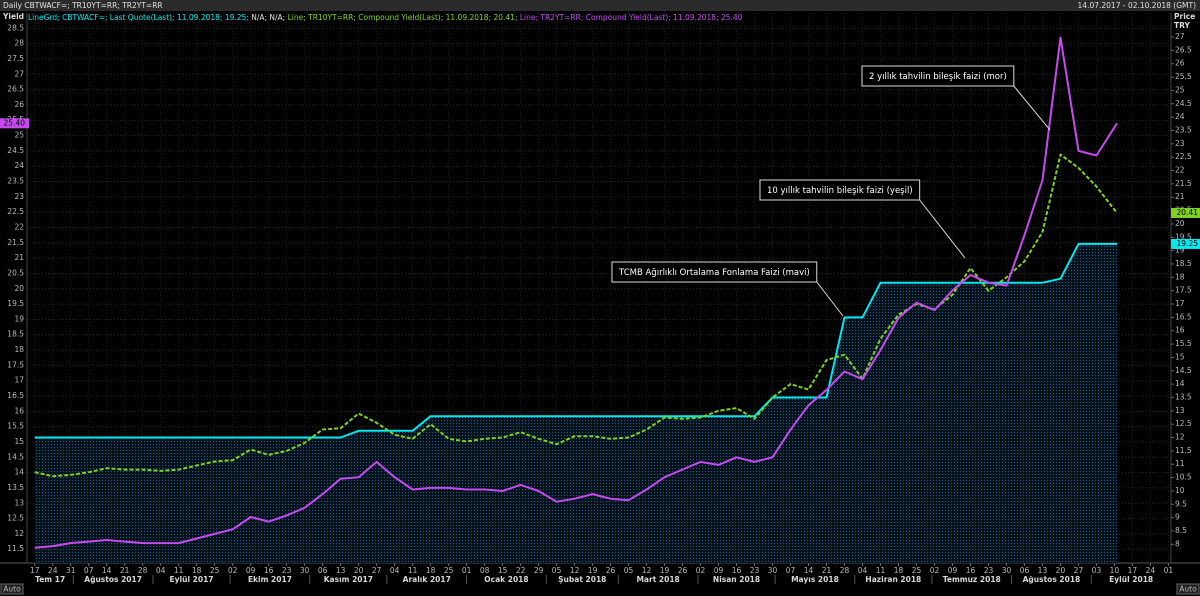 The height and width of the screenshot is (596, 1200). Describe the element at coordinates (19, 533) in the screenshot. I see `y-tick-label: 12` at that location.